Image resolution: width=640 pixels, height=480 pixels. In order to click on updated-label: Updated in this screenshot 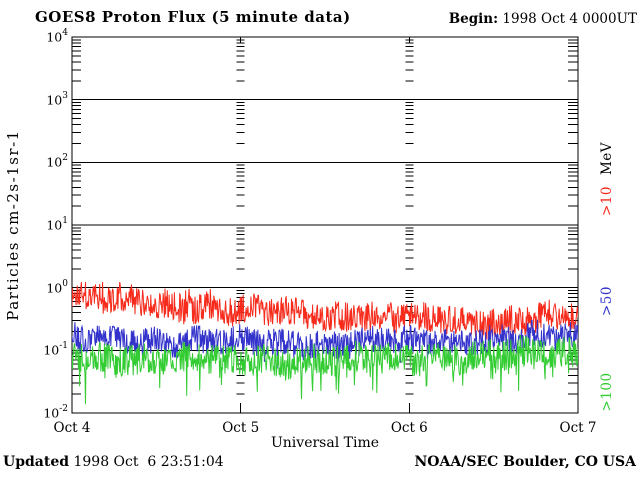, I will do `click(36, 462)`.